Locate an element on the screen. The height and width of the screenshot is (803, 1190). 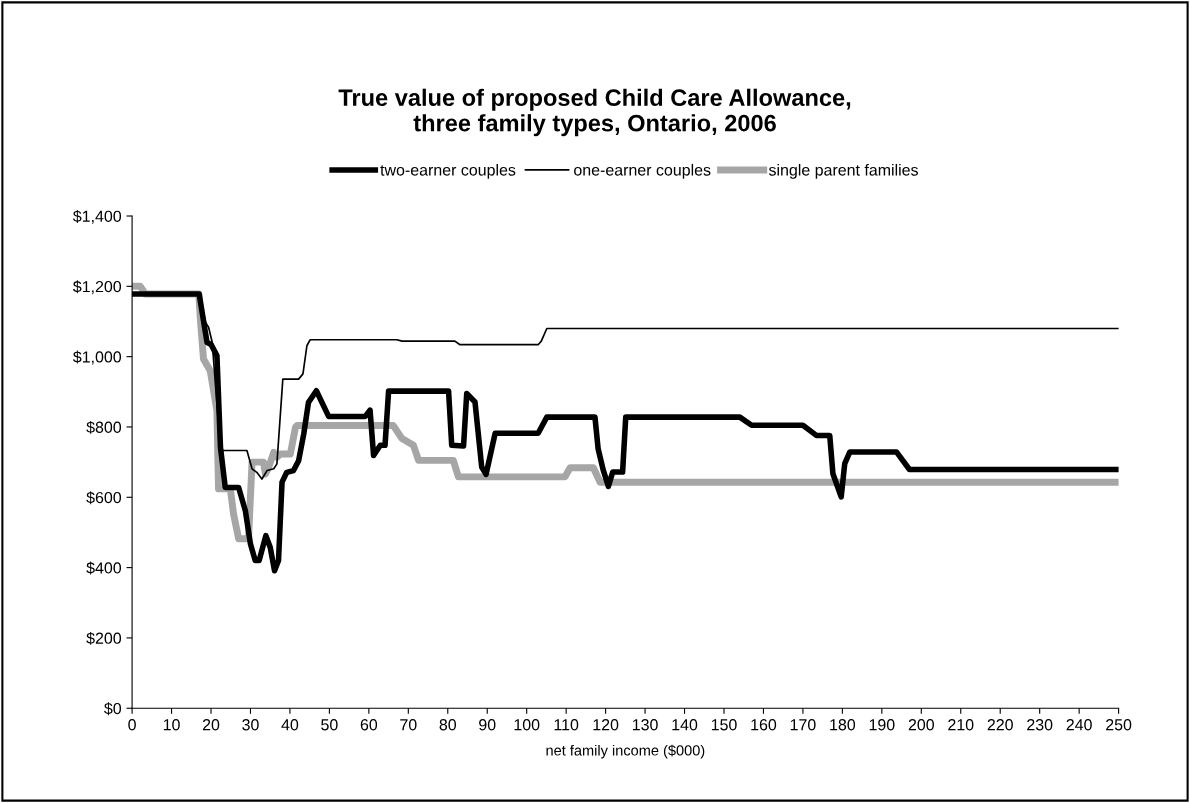
x-tick-label: 80 is located at coordinates (448, 725).